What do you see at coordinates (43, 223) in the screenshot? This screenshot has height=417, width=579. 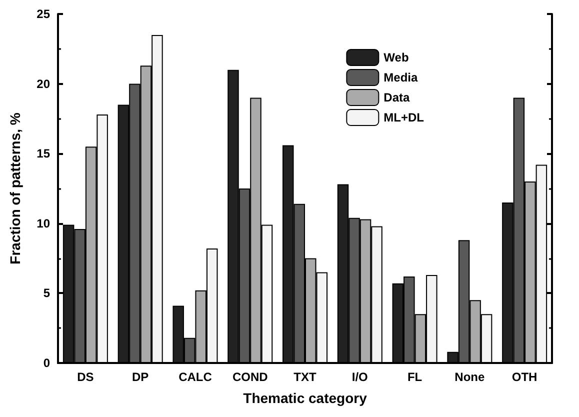 I see `y-tick-label: 10` at bounding box center [43, 223].